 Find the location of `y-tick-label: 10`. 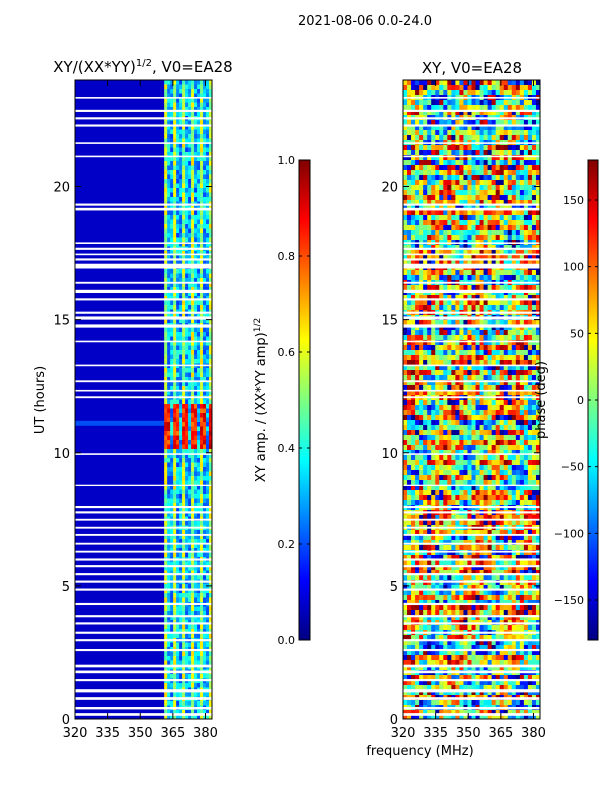

y-tick-label: 10 is located at coordinates (389, 454).